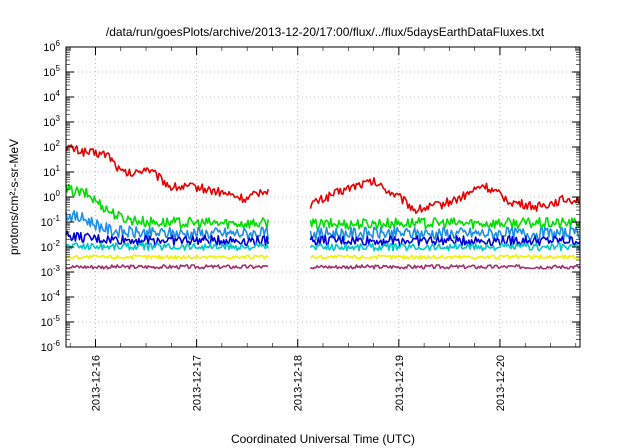 The image size is (640, 448). What do you see at coordinates (51, 346) in the screenshot?
I see `y-tick-label: 10⁻⁶` at bounding box center [51, 346].